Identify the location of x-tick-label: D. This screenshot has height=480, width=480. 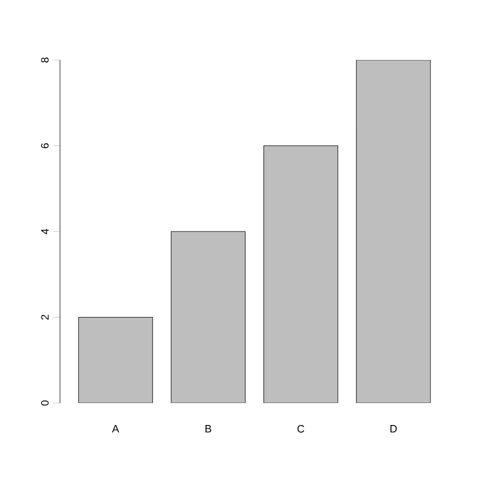
(393, 428).